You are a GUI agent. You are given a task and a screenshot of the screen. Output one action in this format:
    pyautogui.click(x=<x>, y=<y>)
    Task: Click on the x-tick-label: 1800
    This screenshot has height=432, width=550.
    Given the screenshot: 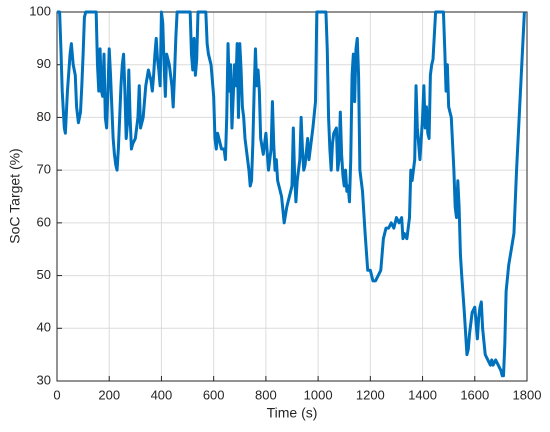 What is the action you would take?
    pyautogui.click(x=527, y=394)
    